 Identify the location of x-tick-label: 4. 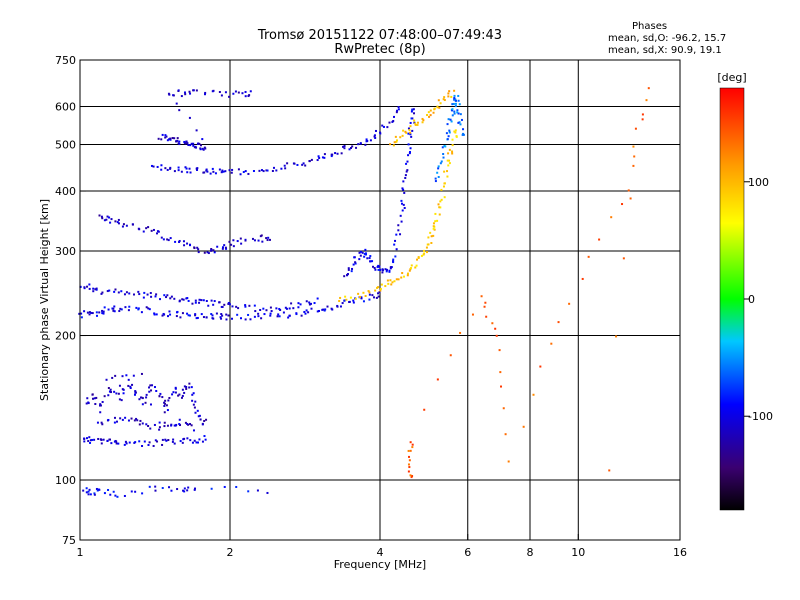
(380, 552).